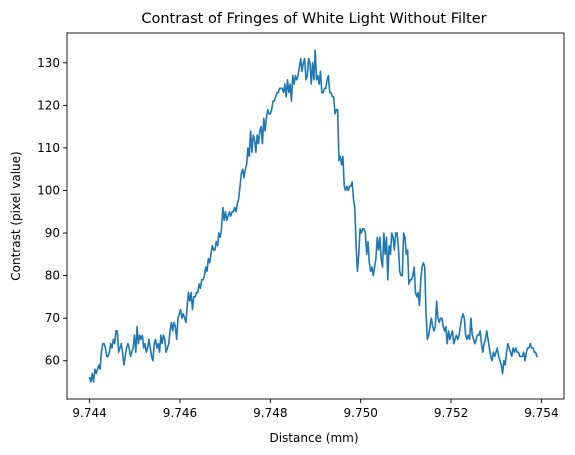 This screenshot has width=575, height=455. Describe the element at coordinates (48, 63) in the screenshot. I see `y-tick-label: 130` at that location.